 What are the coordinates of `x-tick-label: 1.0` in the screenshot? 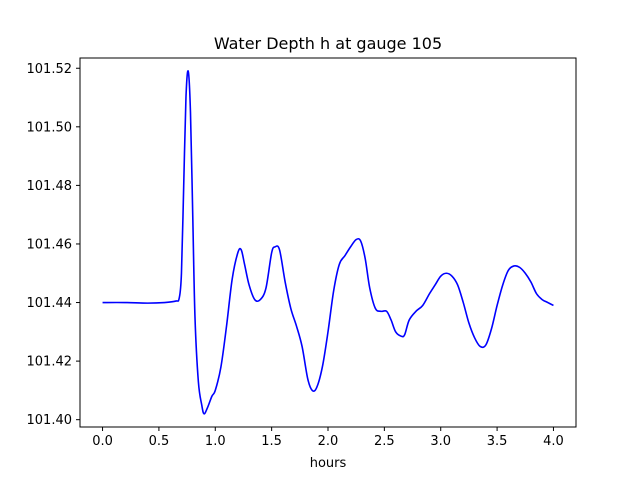 It's located at (215, 441).